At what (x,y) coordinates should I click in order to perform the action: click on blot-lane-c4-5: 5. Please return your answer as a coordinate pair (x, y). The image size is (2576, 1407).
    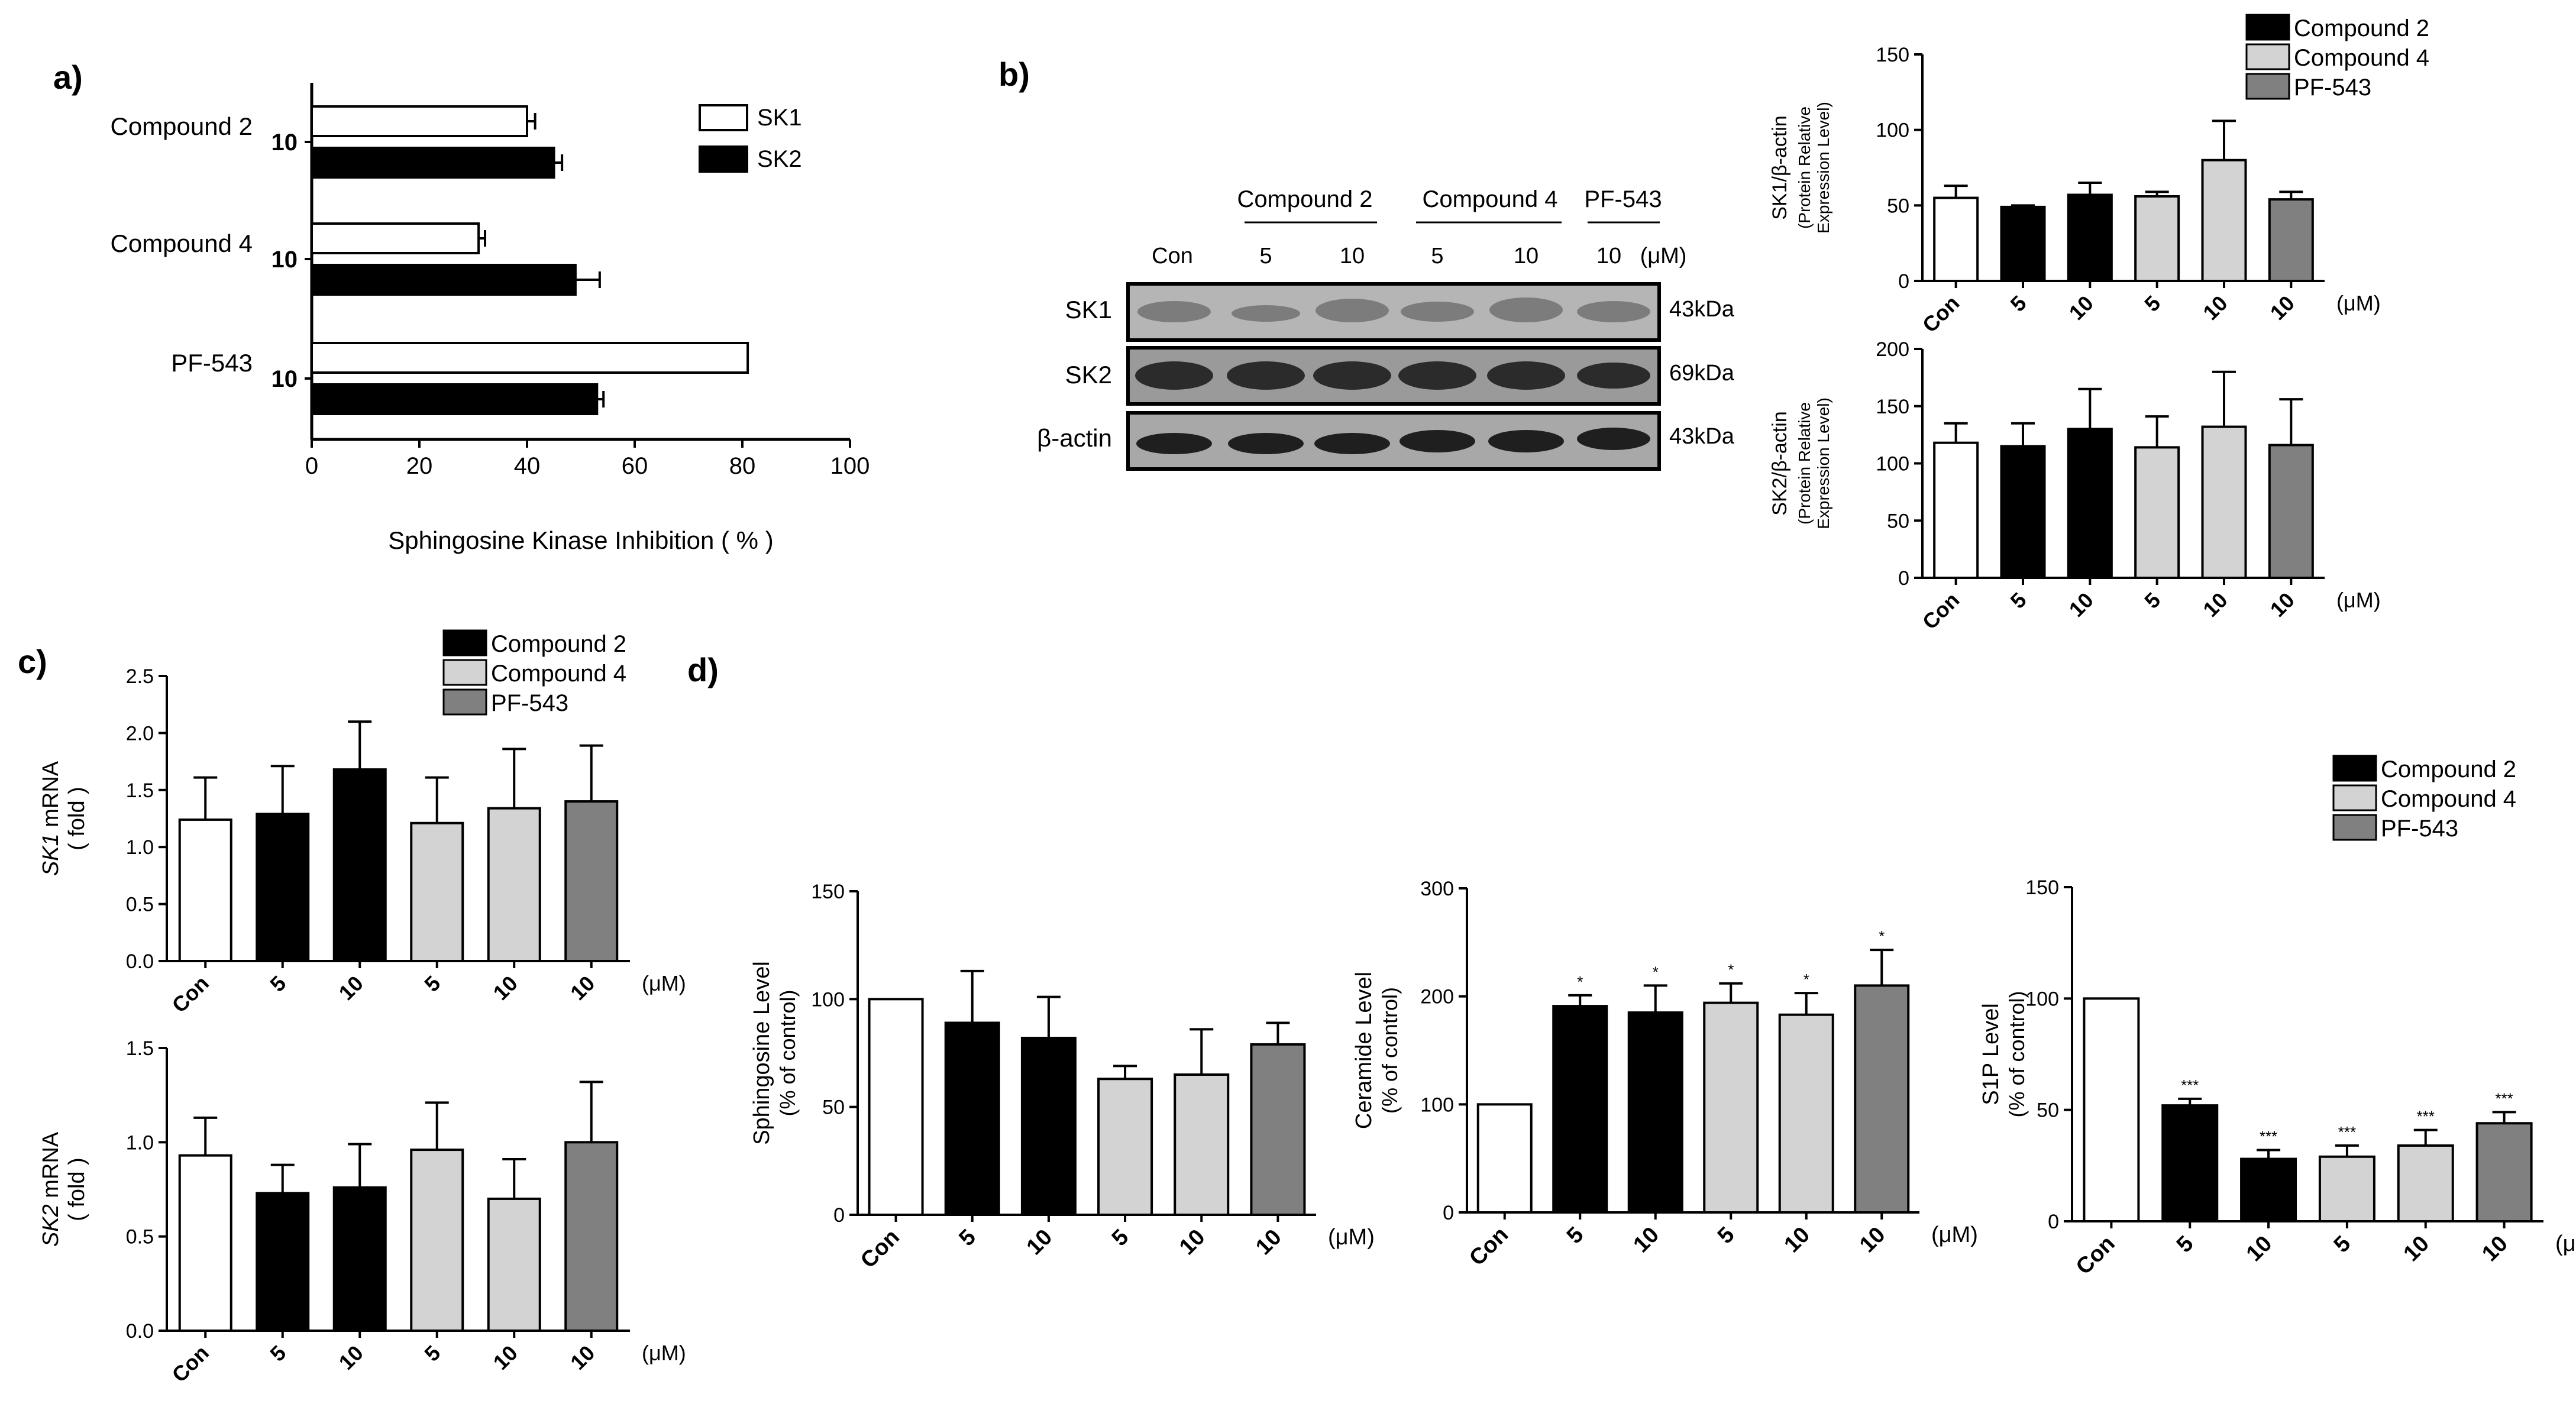
    Looking at the image, I should click on (1437, 257).